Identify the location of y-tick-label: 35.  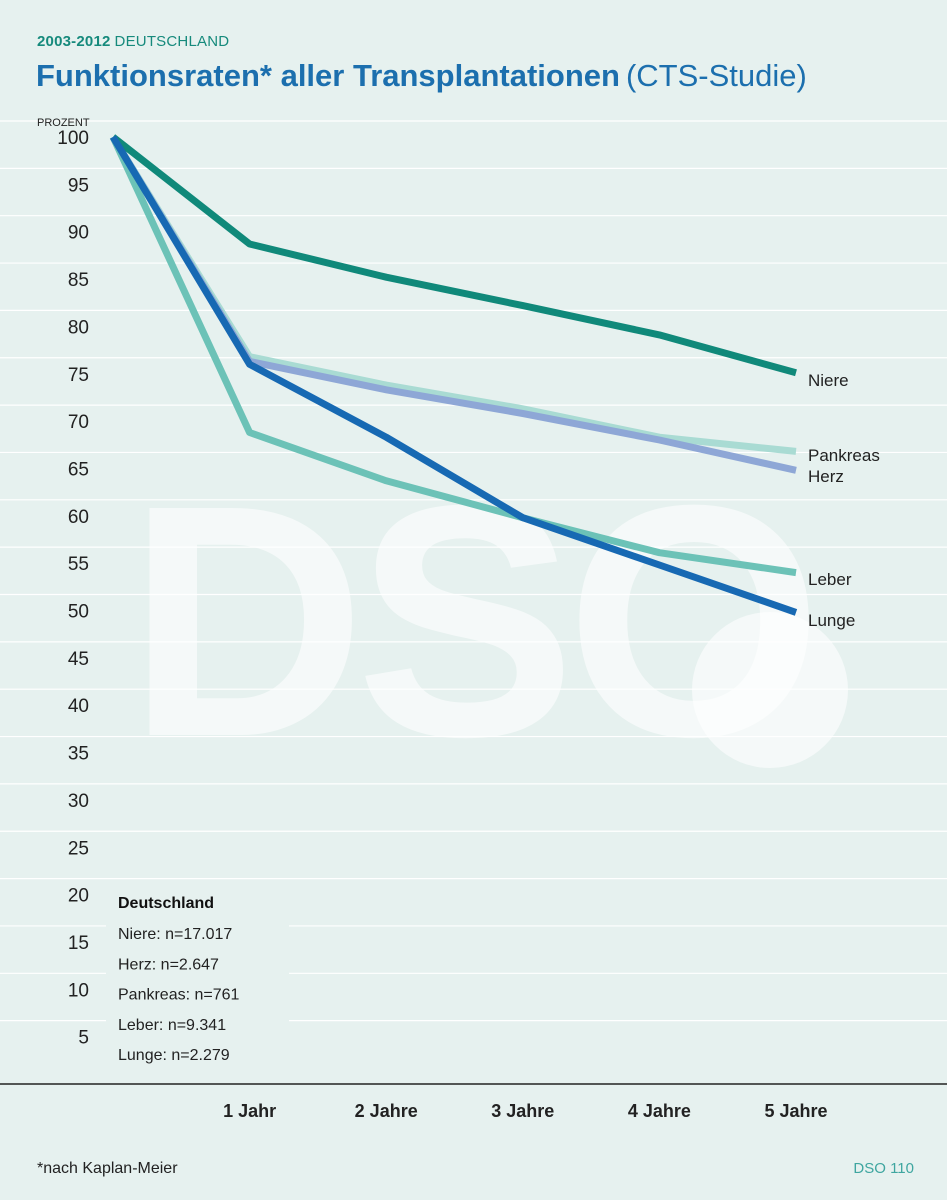
(78, 754).